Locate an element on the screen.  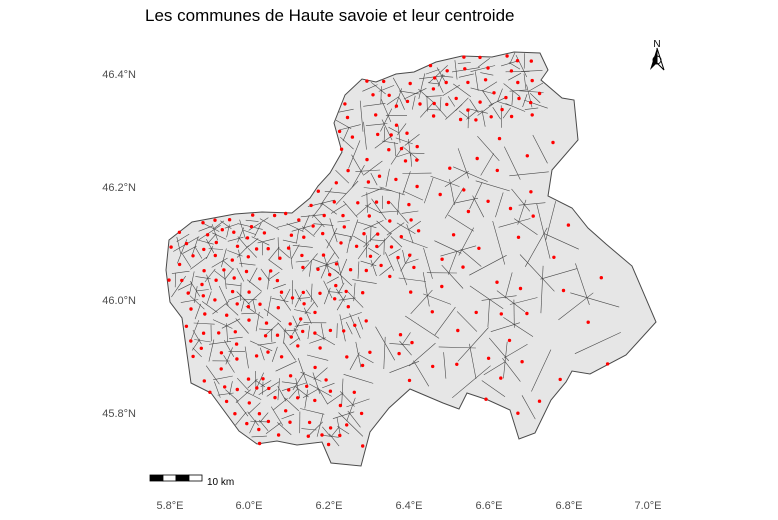
lon-label-6-0: 6.0°E is located at coordinates (248, 506).